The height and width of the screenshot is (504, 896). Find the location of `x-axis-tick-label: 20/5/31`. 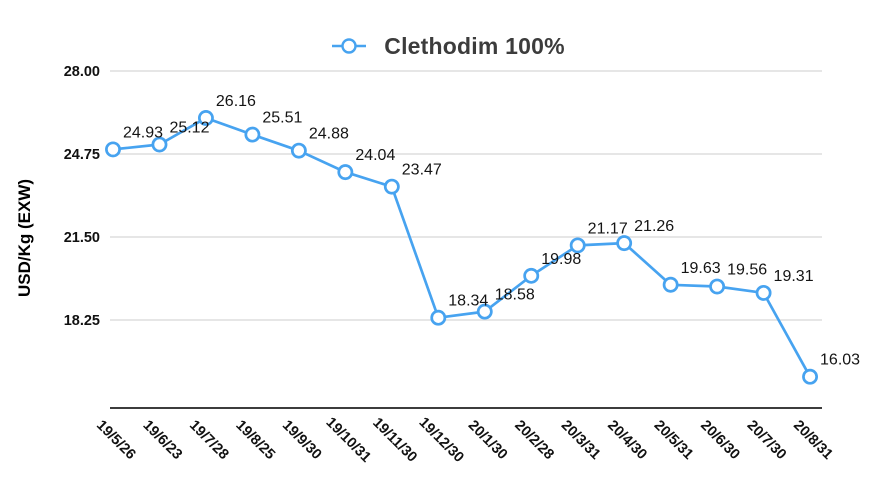

x-axis-tick-label: 20/5/31 is located at coordinates (674, 440).